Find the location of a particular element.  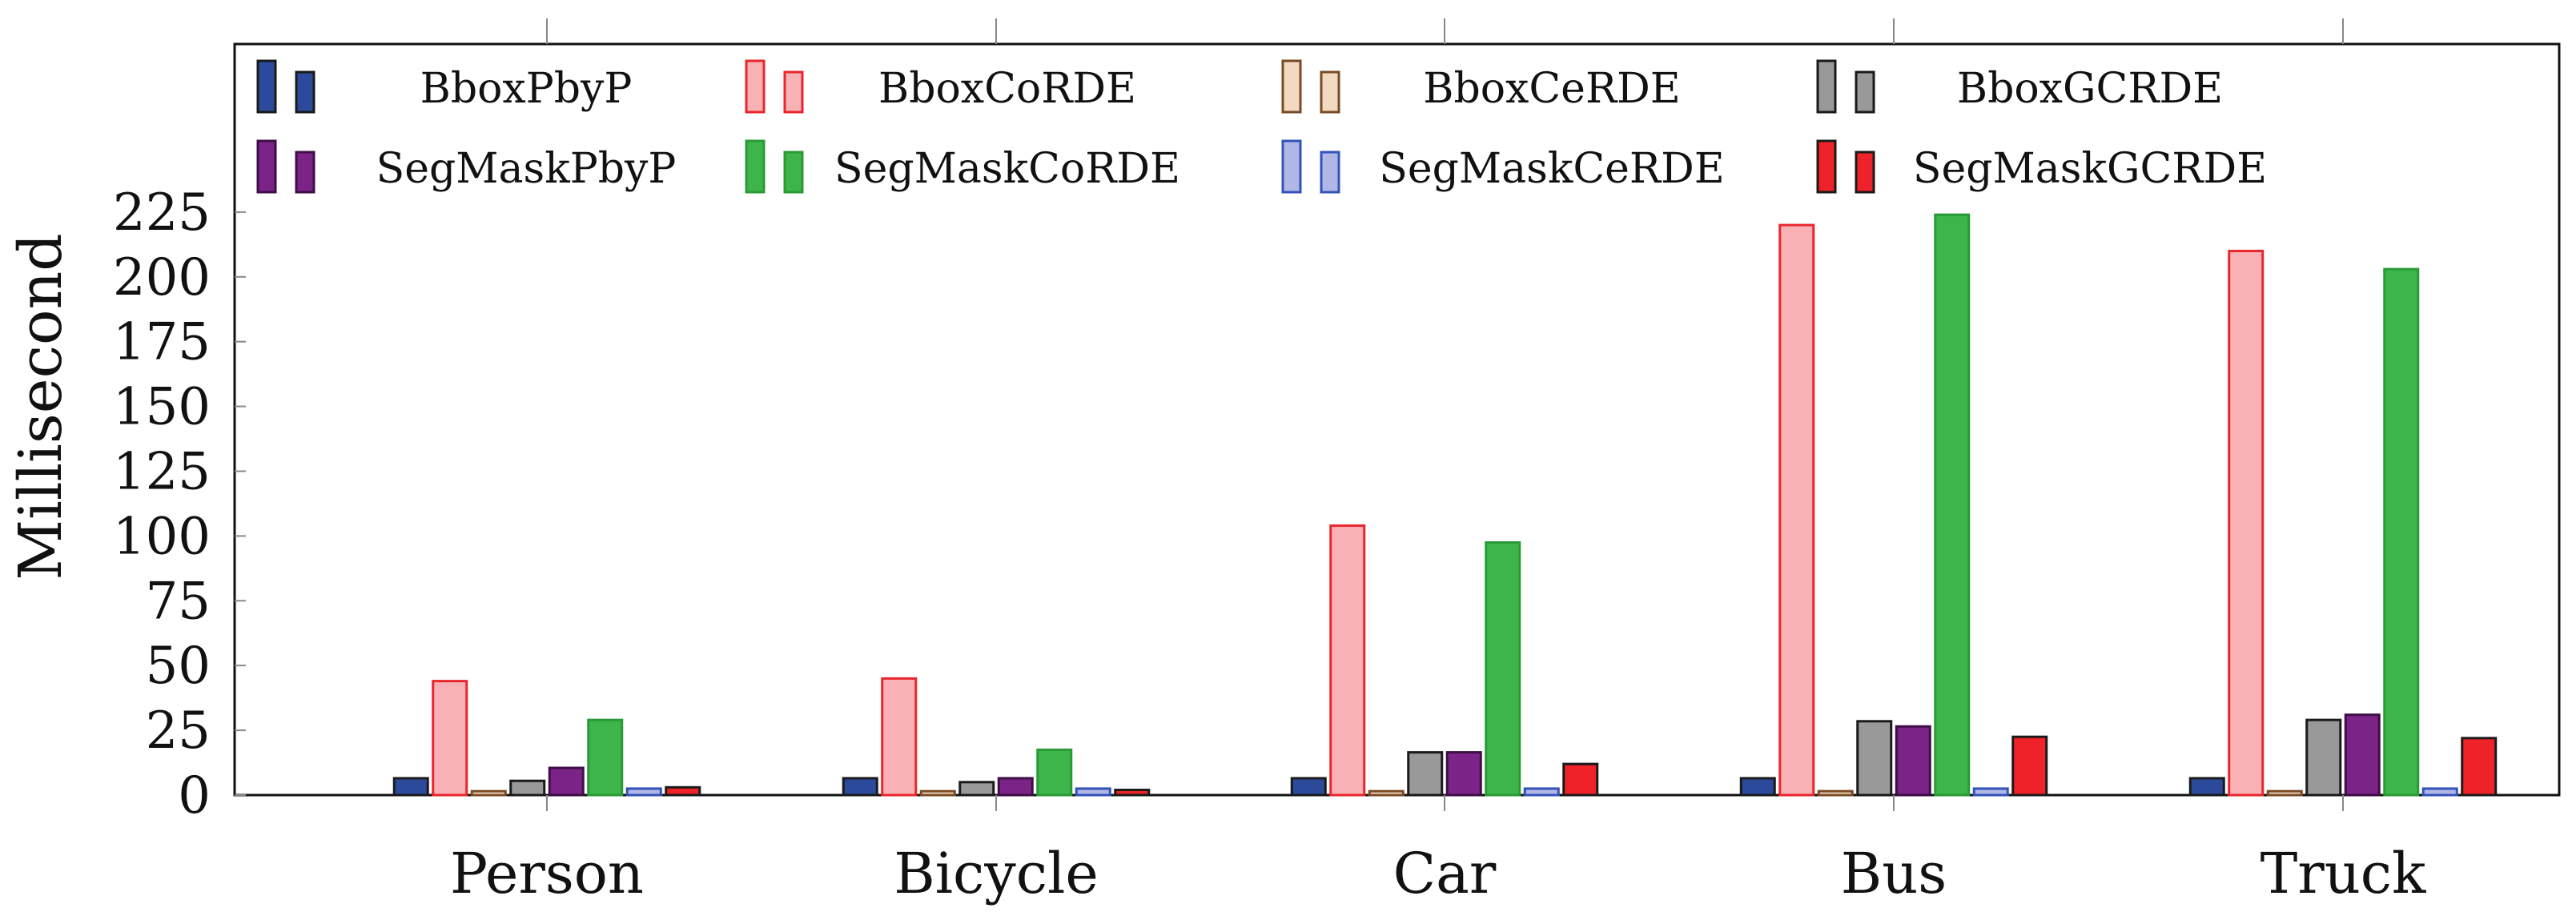

bar-SegMaskCoRDE-Car is located at coordinates (1503, 669).